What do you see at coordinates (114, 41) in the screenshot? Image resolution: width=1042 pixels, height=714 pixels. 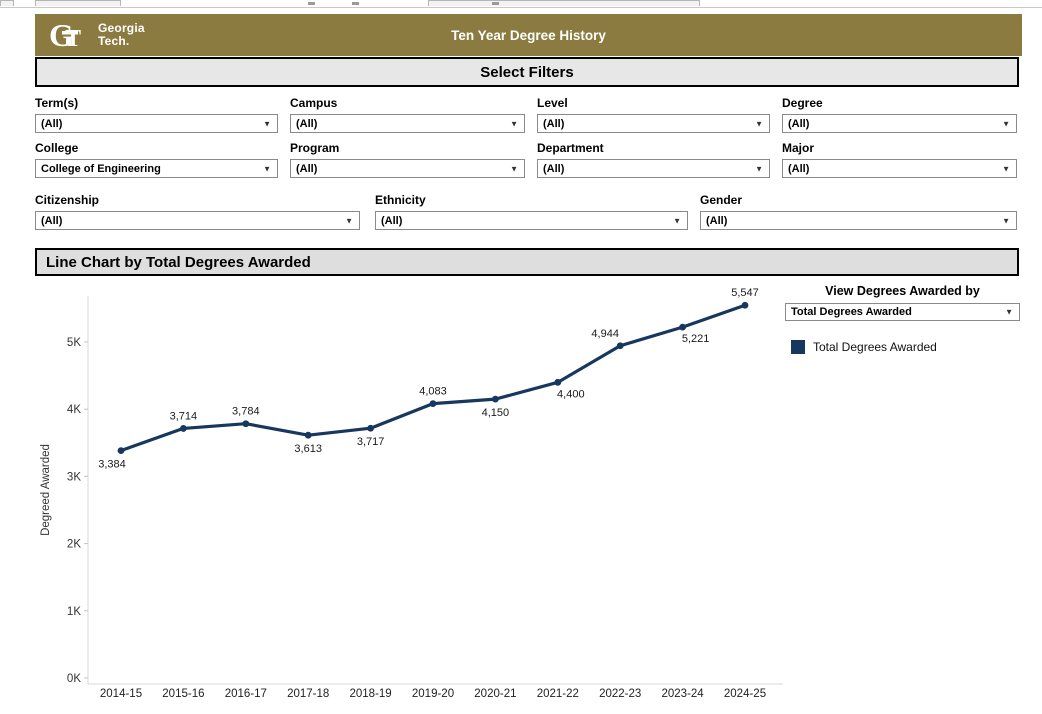 I see `wordmark-line2: Tech.` at bounding box center [114, 41].